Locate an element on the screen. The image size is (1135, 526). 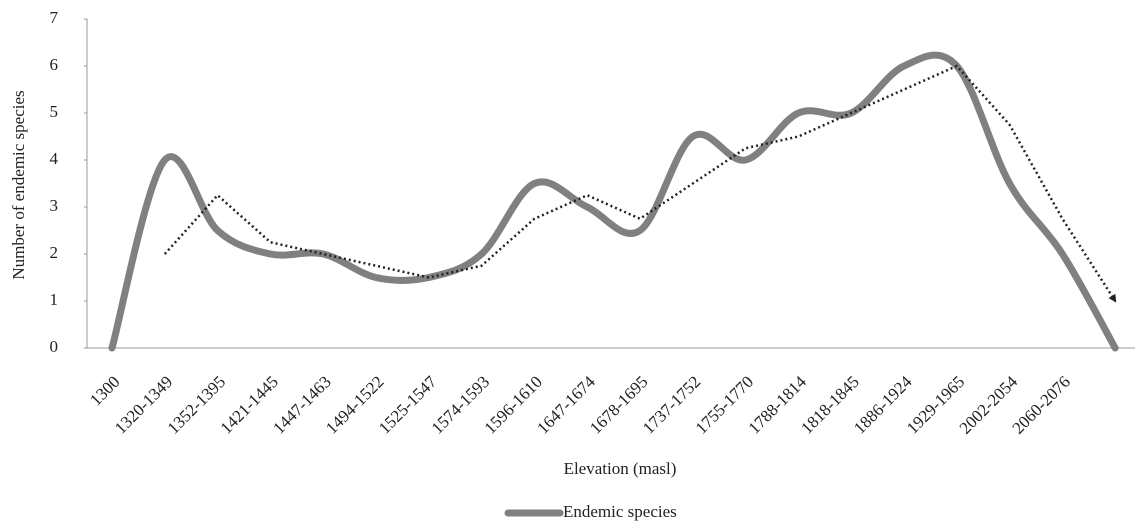
x-tick-label: 2060-2076 is located at coordinates (1041, 405).